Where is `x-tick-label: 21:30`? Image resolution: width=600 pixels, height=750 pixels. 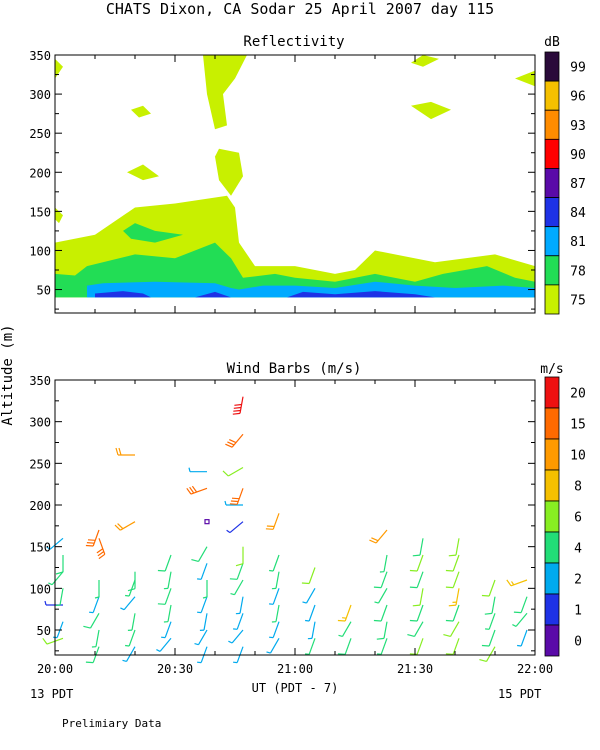
x-tick-label: 21:30 is located at coordinates (415, 669).